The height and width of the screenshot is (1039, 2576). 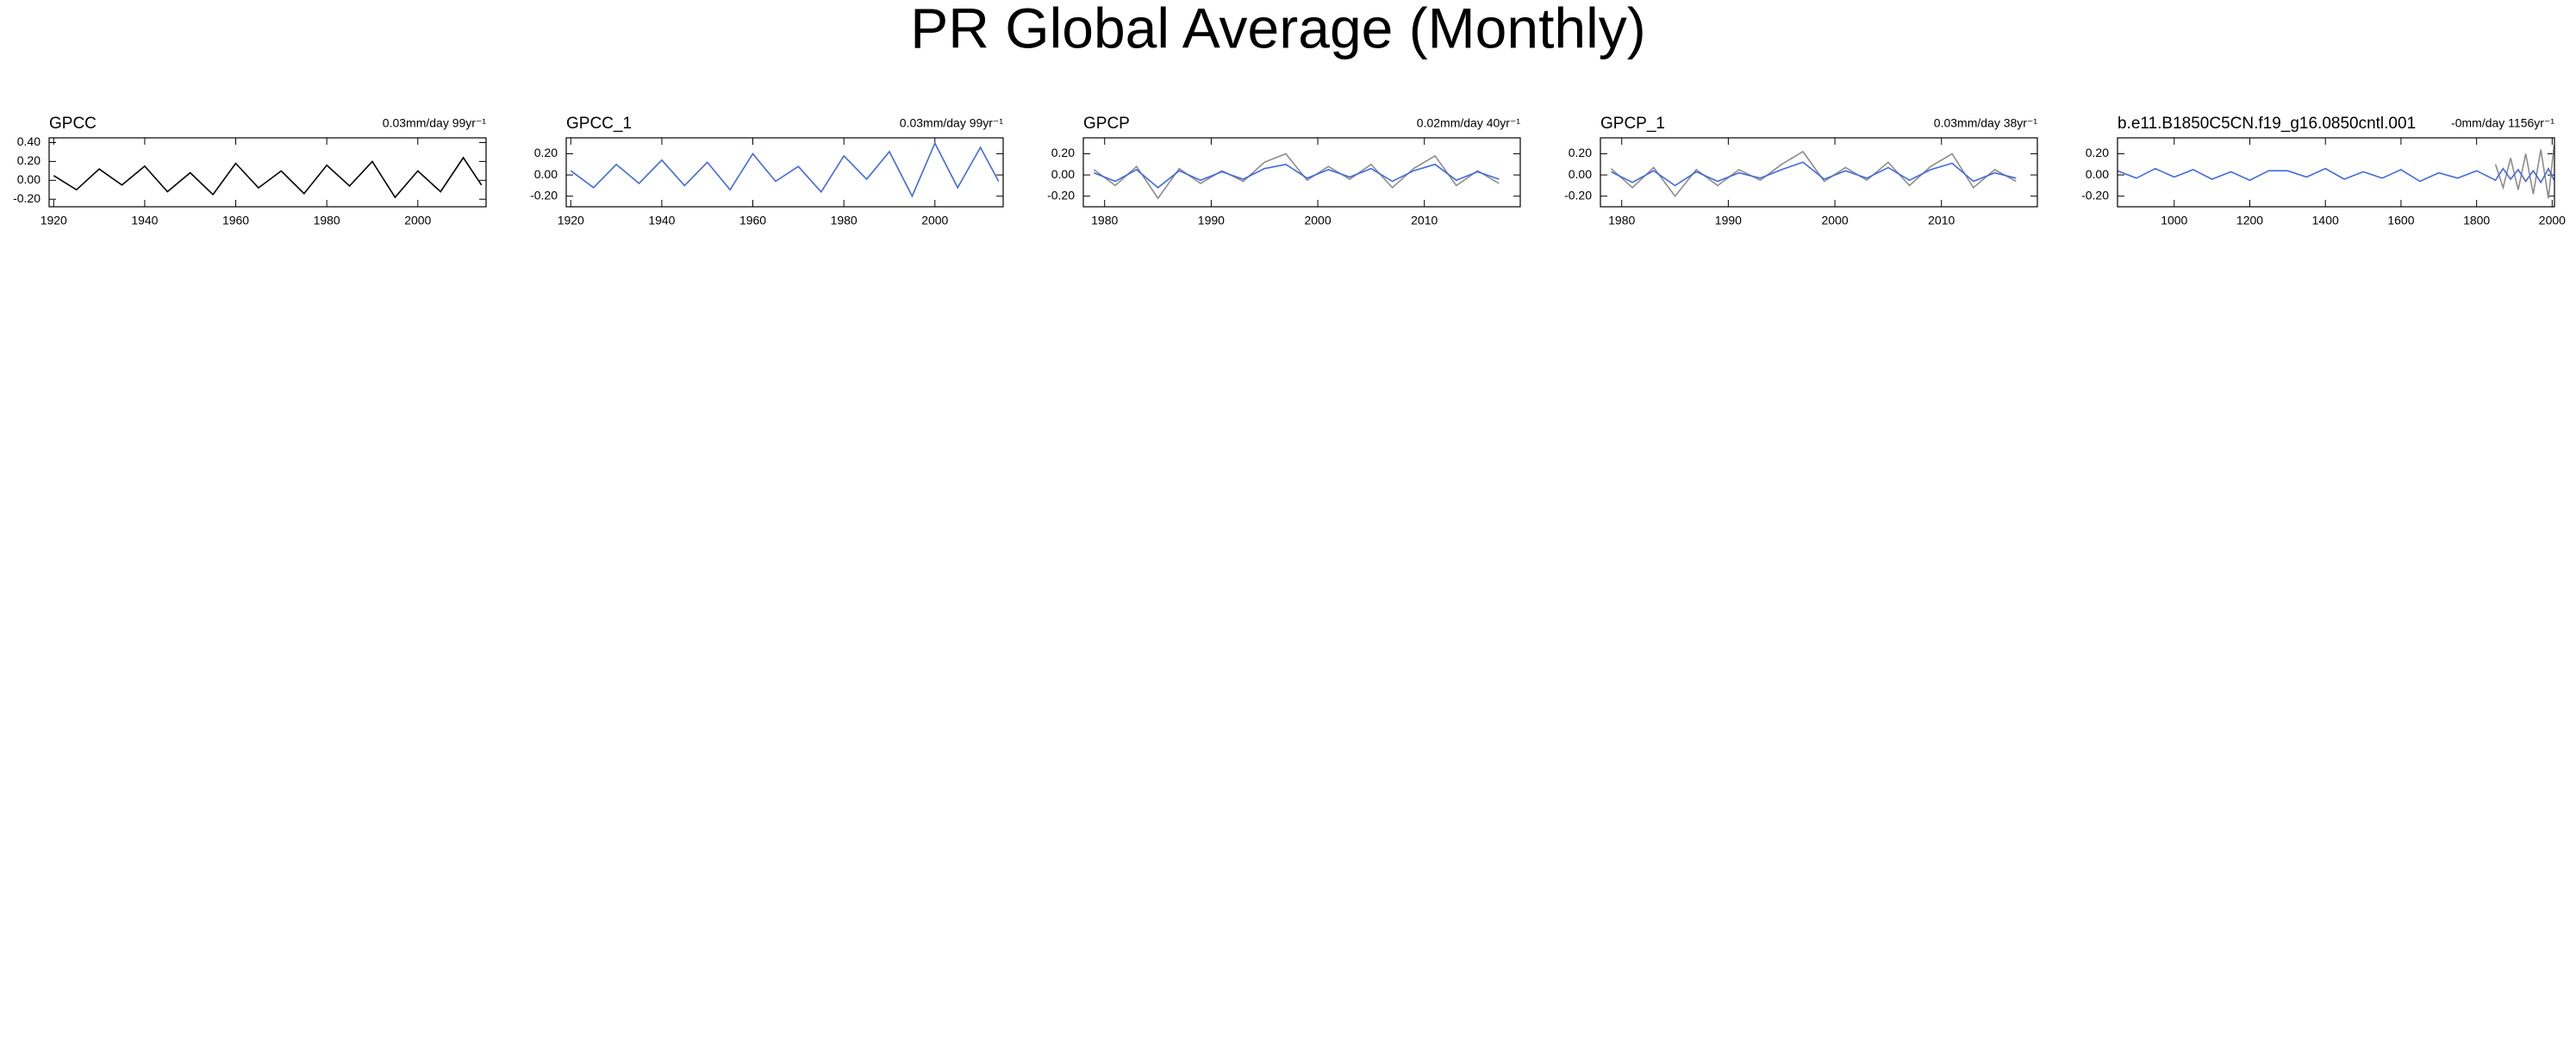 What do you see at coordinates (1278, 29) in the screenshot?
I see `main-title: PR Global Average (Monthly)` at bounding box center [1278, 29].